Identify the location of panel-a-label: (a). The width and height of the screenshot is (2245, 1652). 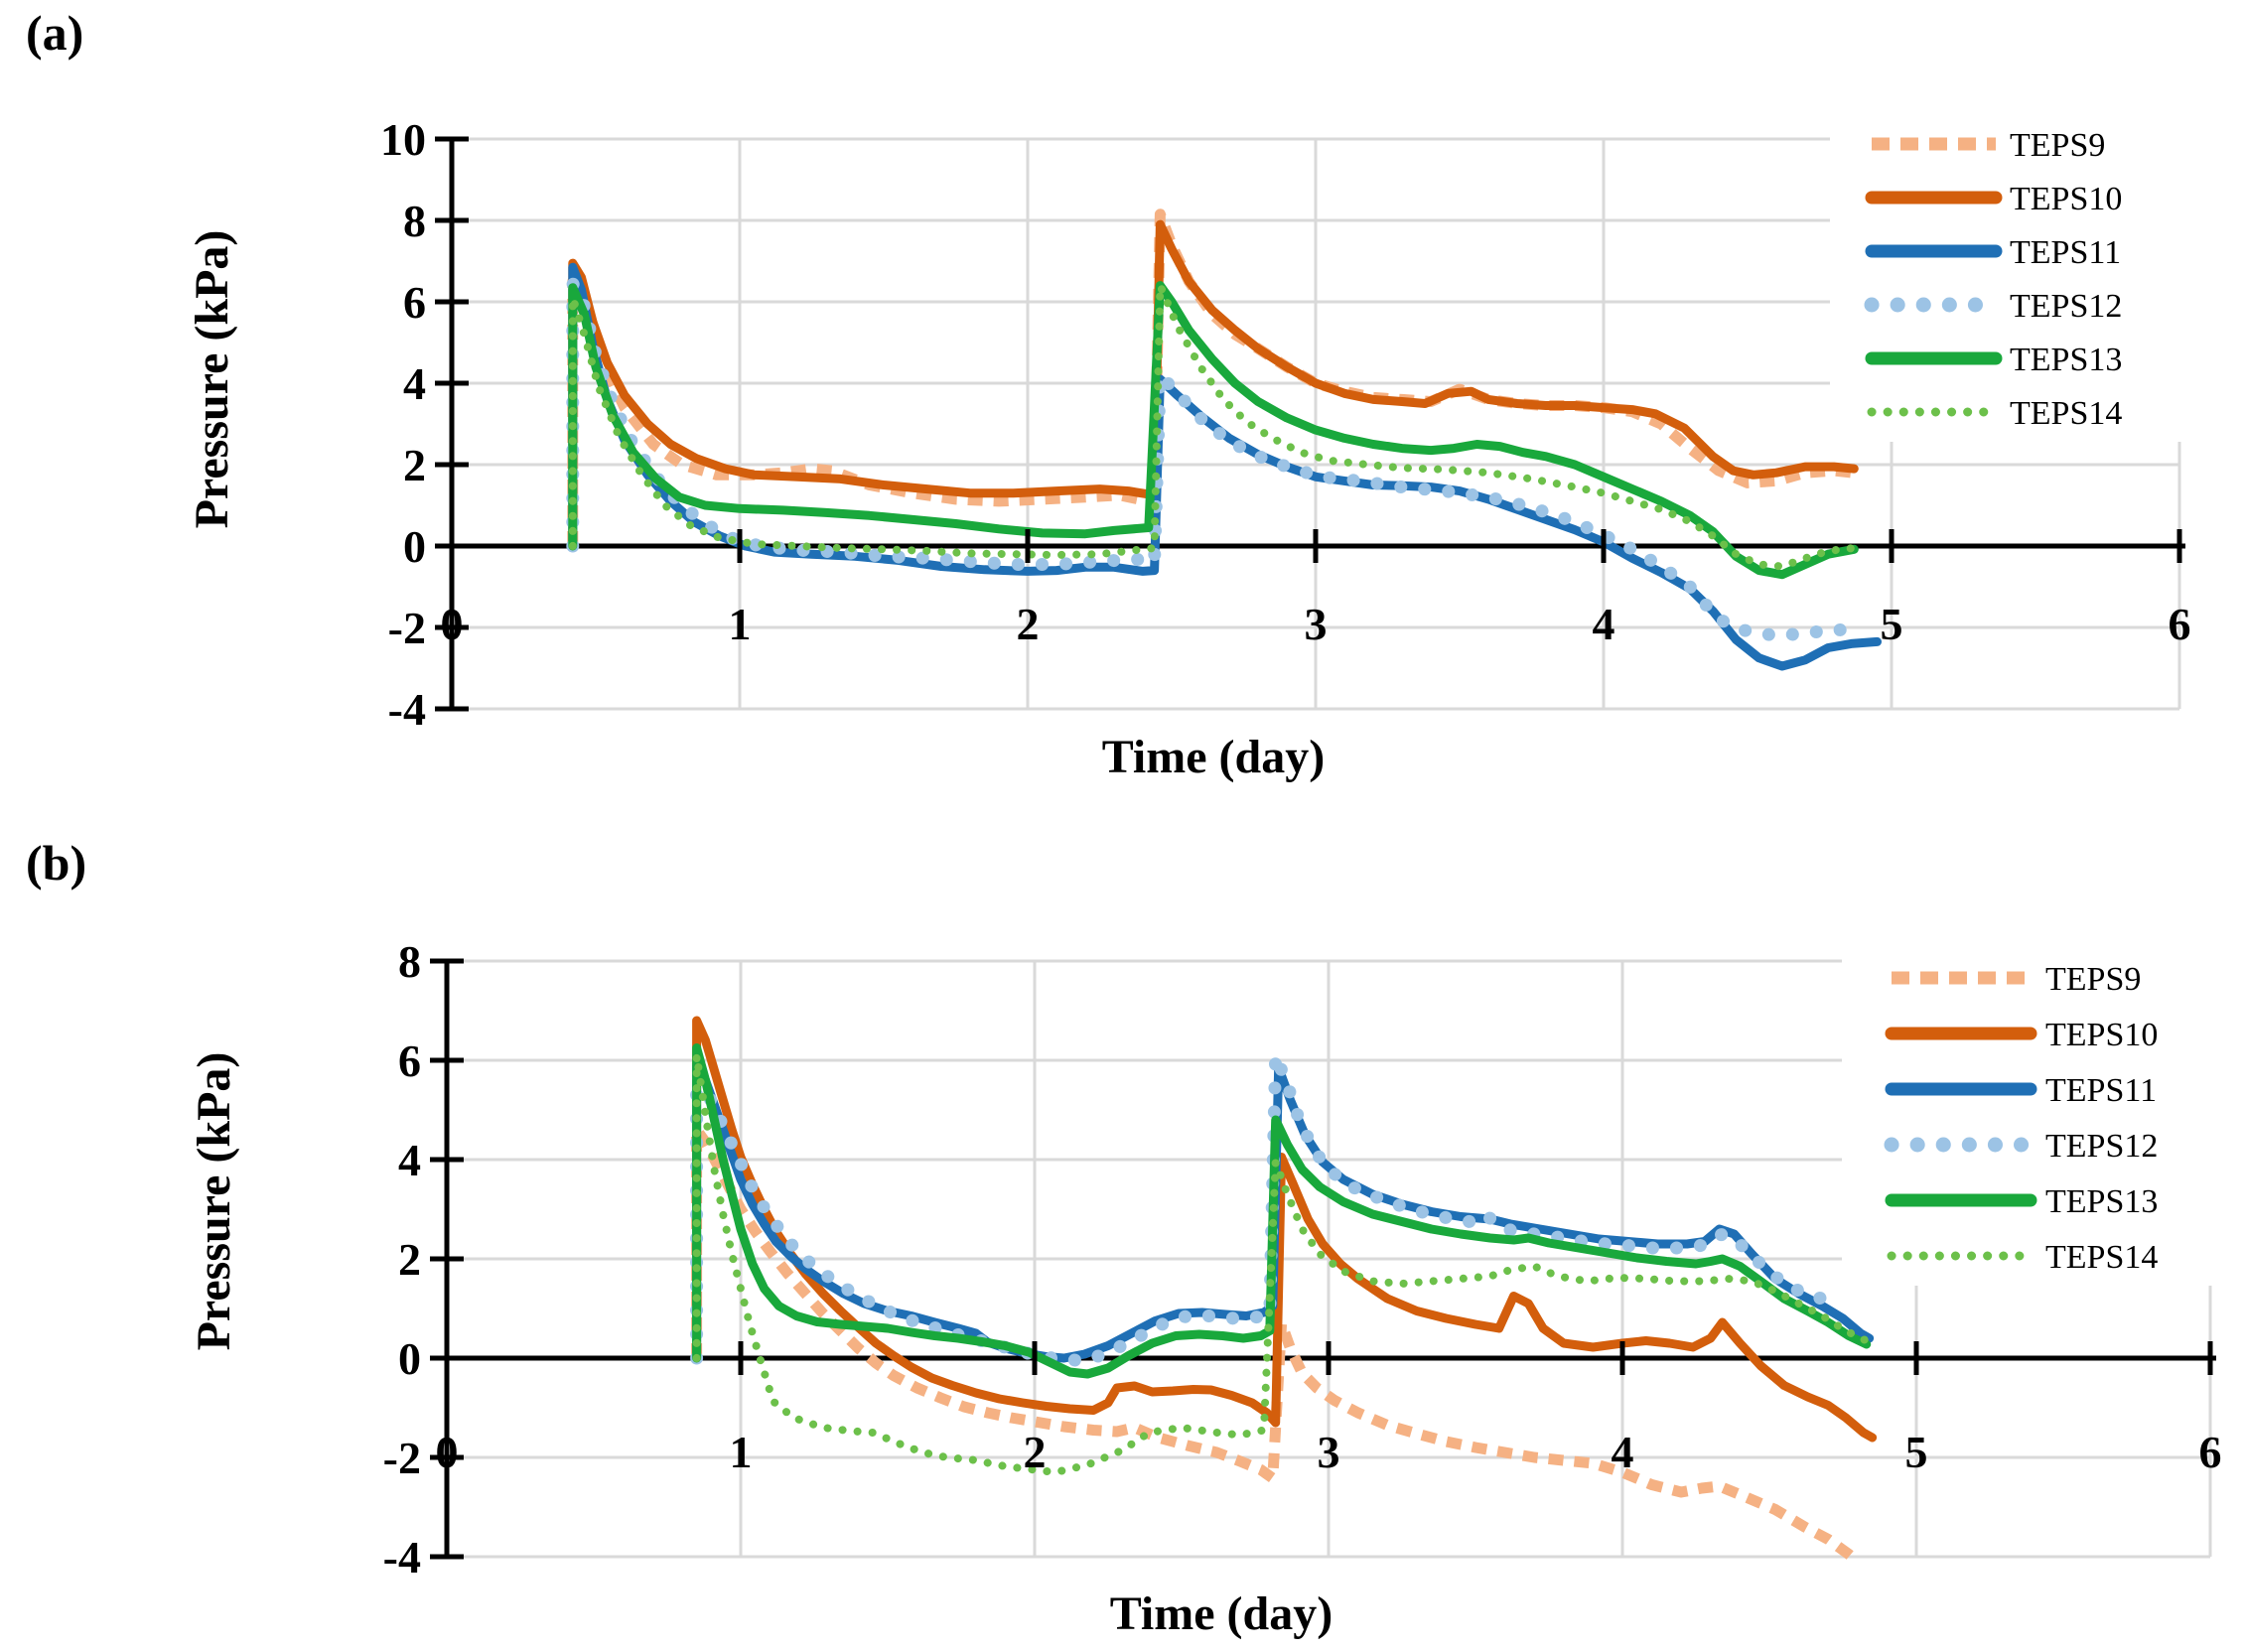
(55, 33).